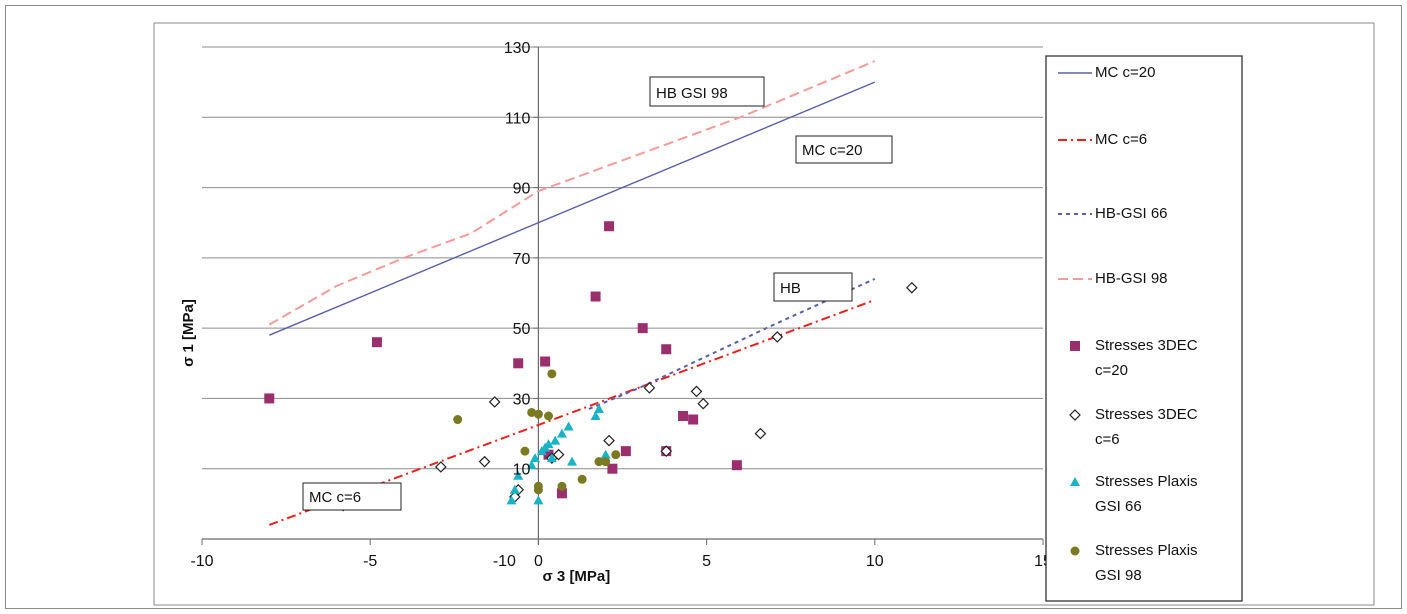  What do you see at coordinates (518, 118) in the screenshot?
I see `y-tick-label: 110` at bounding box center [518, 118].